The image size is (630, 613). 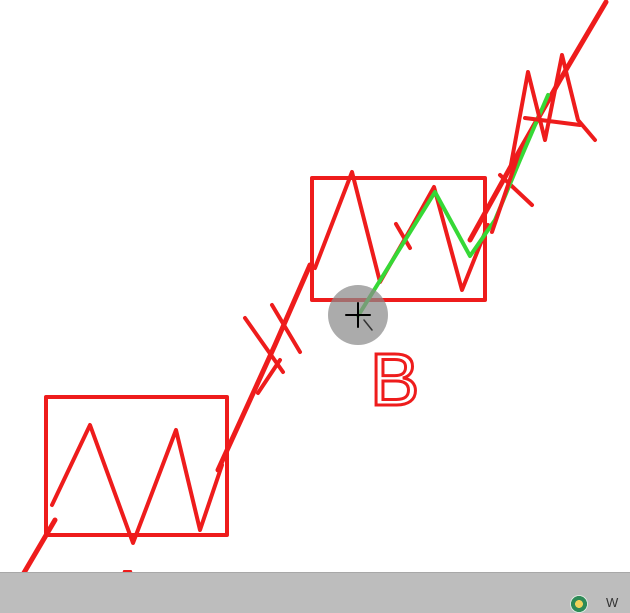 I want to click on projection-line, so click(x=453, y=205).